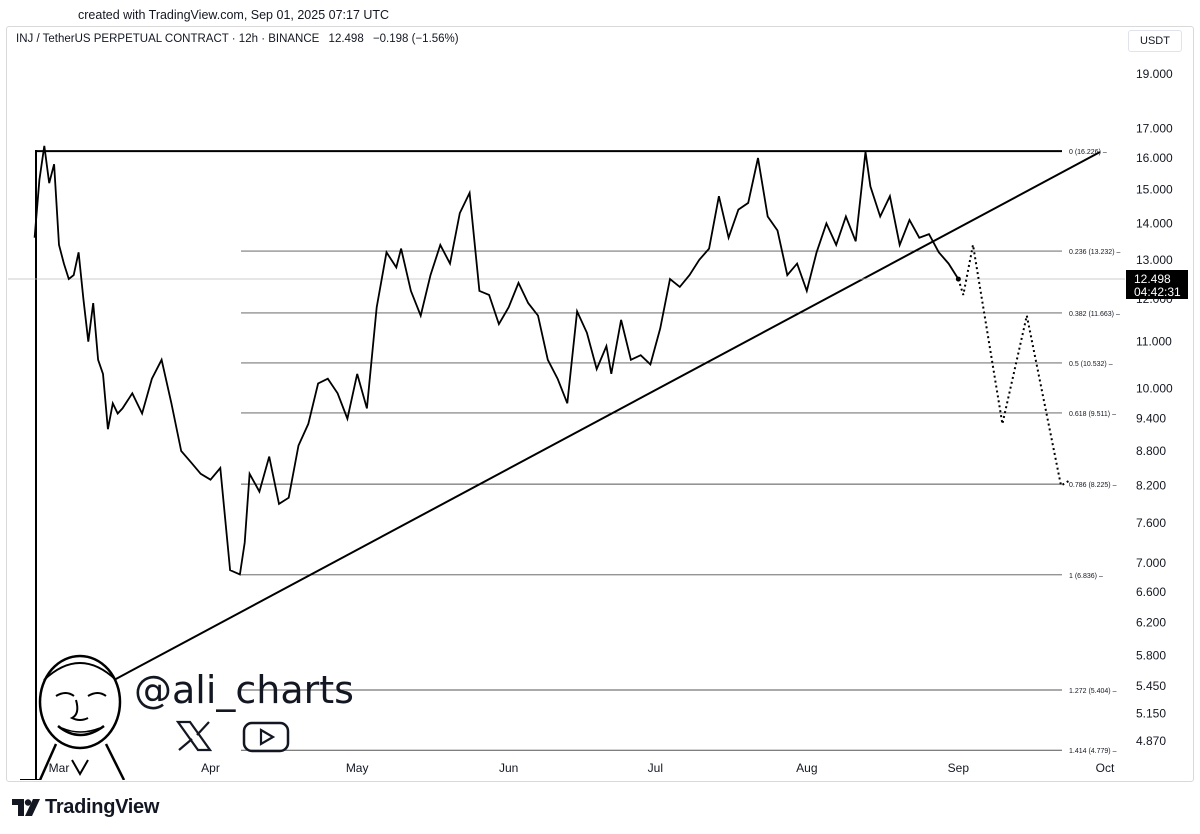 The width and height of the screenshot is (1200, 834). I want to click on x-tick-label: Jun, so click(508, 768).